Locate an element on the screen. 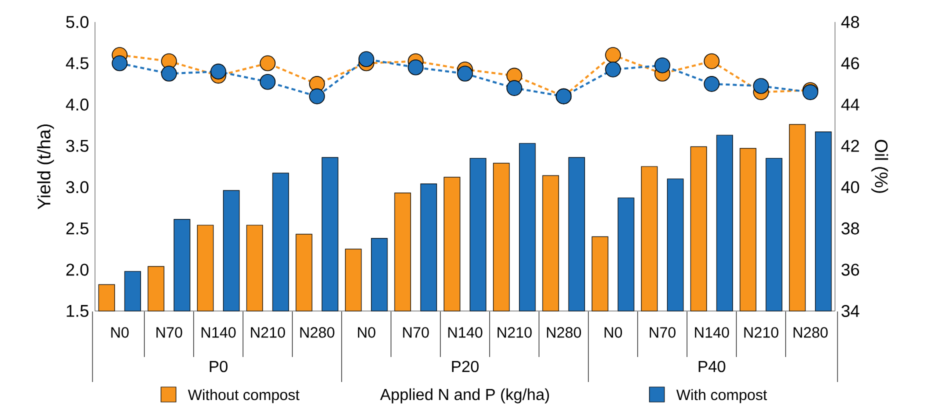  x-axis-title: Applied N and P (kg/ha) is located at coordinates (464, 396).